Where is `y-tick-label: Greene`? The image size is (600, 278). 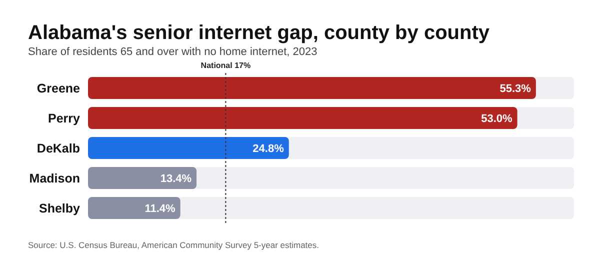 y-tick-label: Greene is located at coordinates (58, 88).